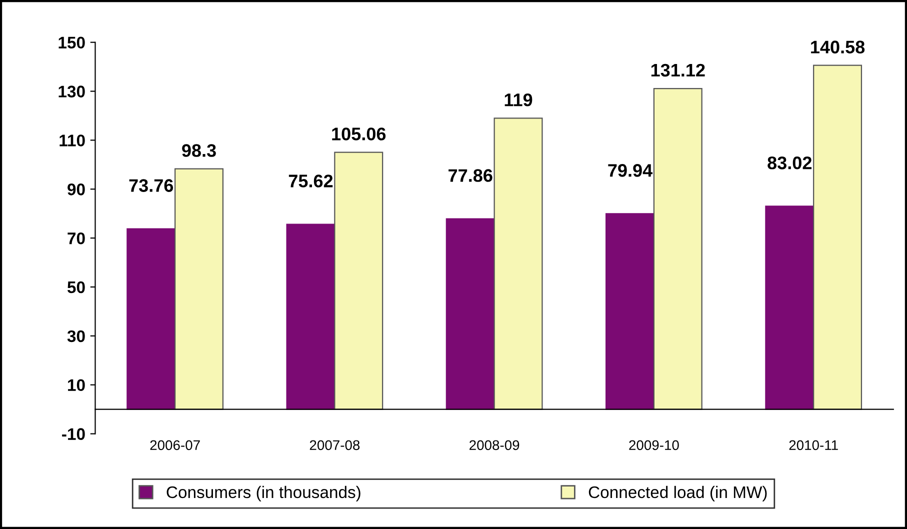  I want to click on x-tick-label: 2010-11, so click(813, 445).